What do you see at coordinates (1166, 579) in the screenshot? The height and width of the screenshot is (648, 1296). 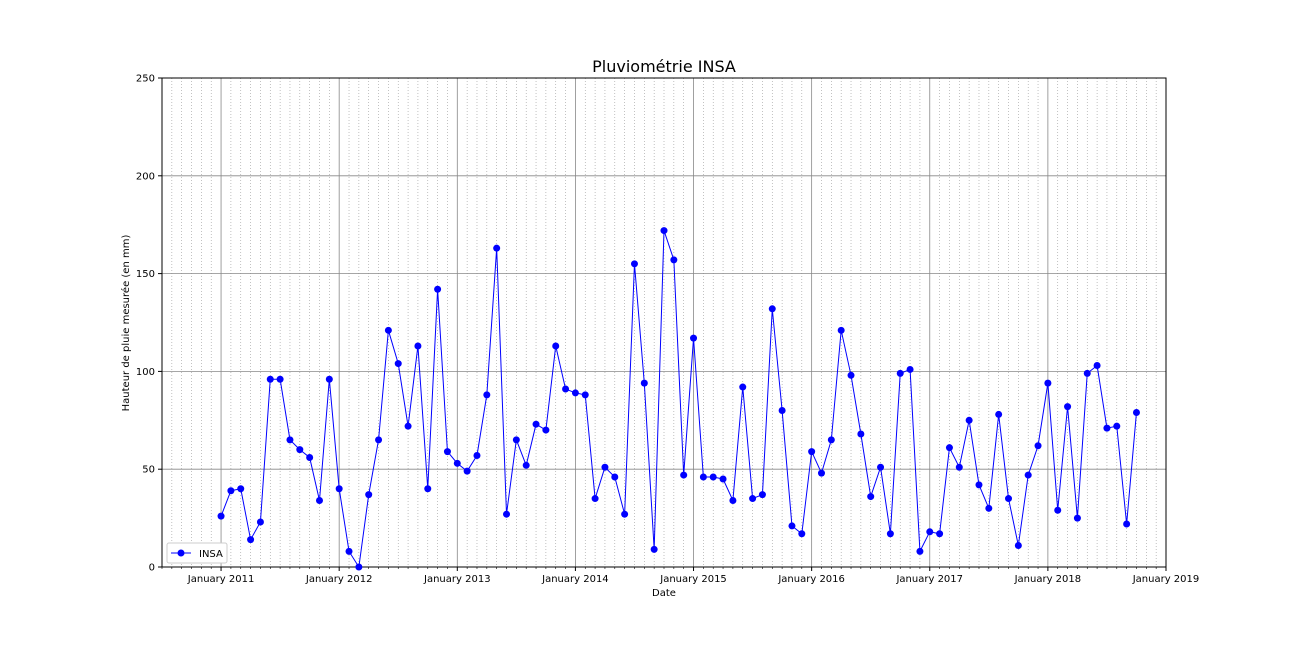 I see `x-tick-label: January 2019` at bounding box center [1166, 579].